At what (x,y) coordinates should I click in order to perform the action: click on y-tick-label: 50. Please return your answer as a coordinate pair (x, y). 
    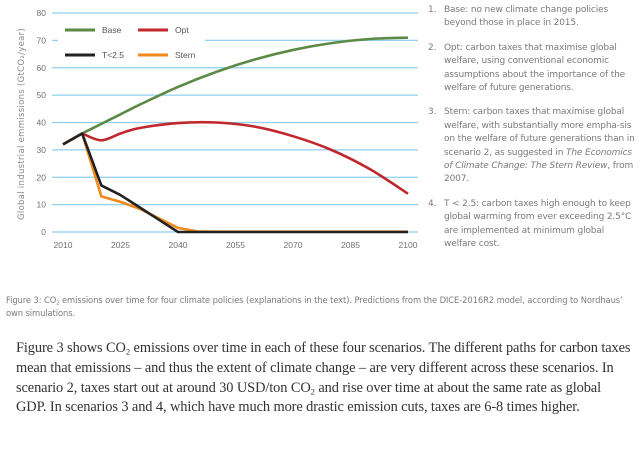
    Looking at the image, I should click on (42, 95).